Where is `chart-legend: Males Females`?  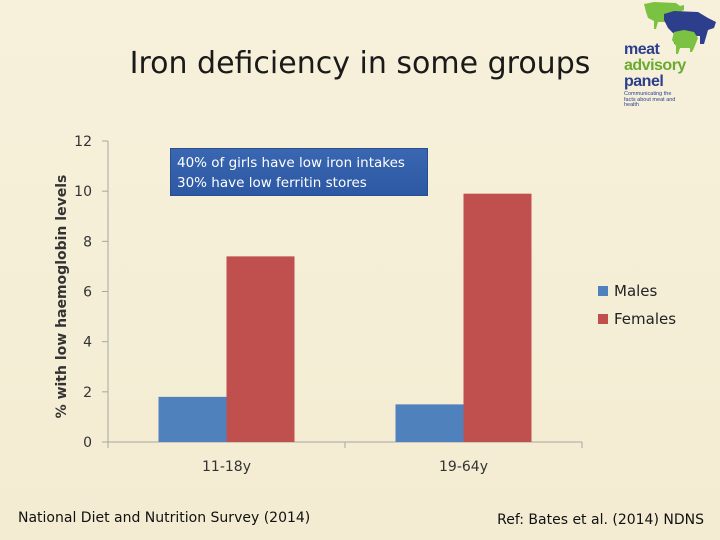 chart-legend: Males Females is located at coordinates (637, 310).